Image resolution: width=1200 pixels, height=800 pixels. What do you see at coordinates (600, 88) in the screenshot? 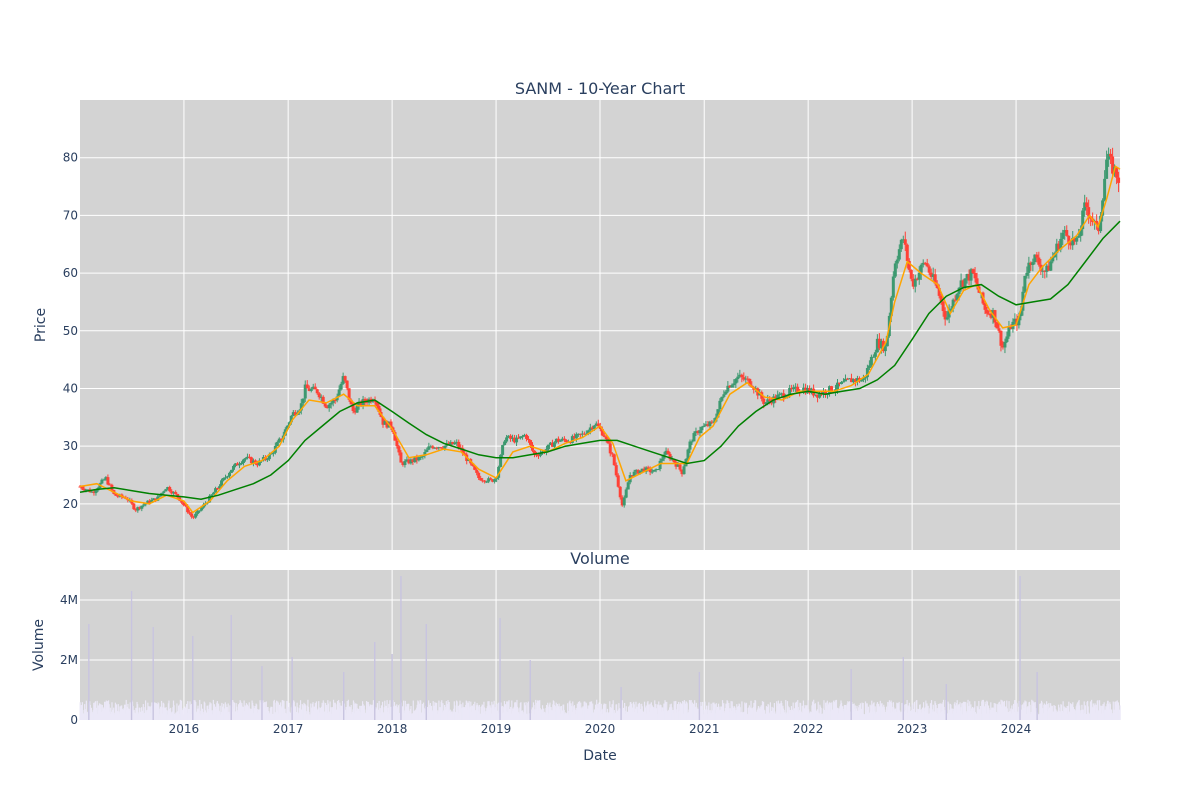
I see `price-chart-title: SANM - 10-Year Chart` at bounding box center [600, 88].